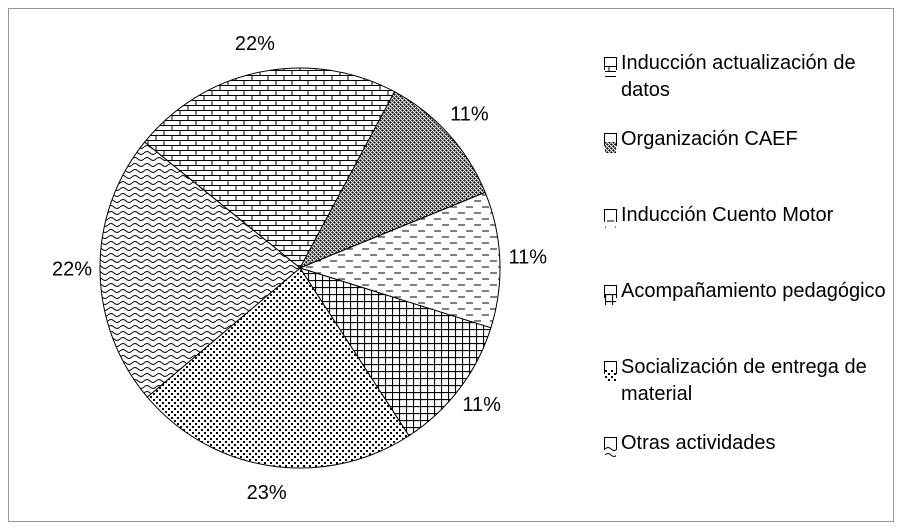  Describe the element at coordinates (698, 443) in the screenshot. I see `legend-label: Otras actividades` at that location.